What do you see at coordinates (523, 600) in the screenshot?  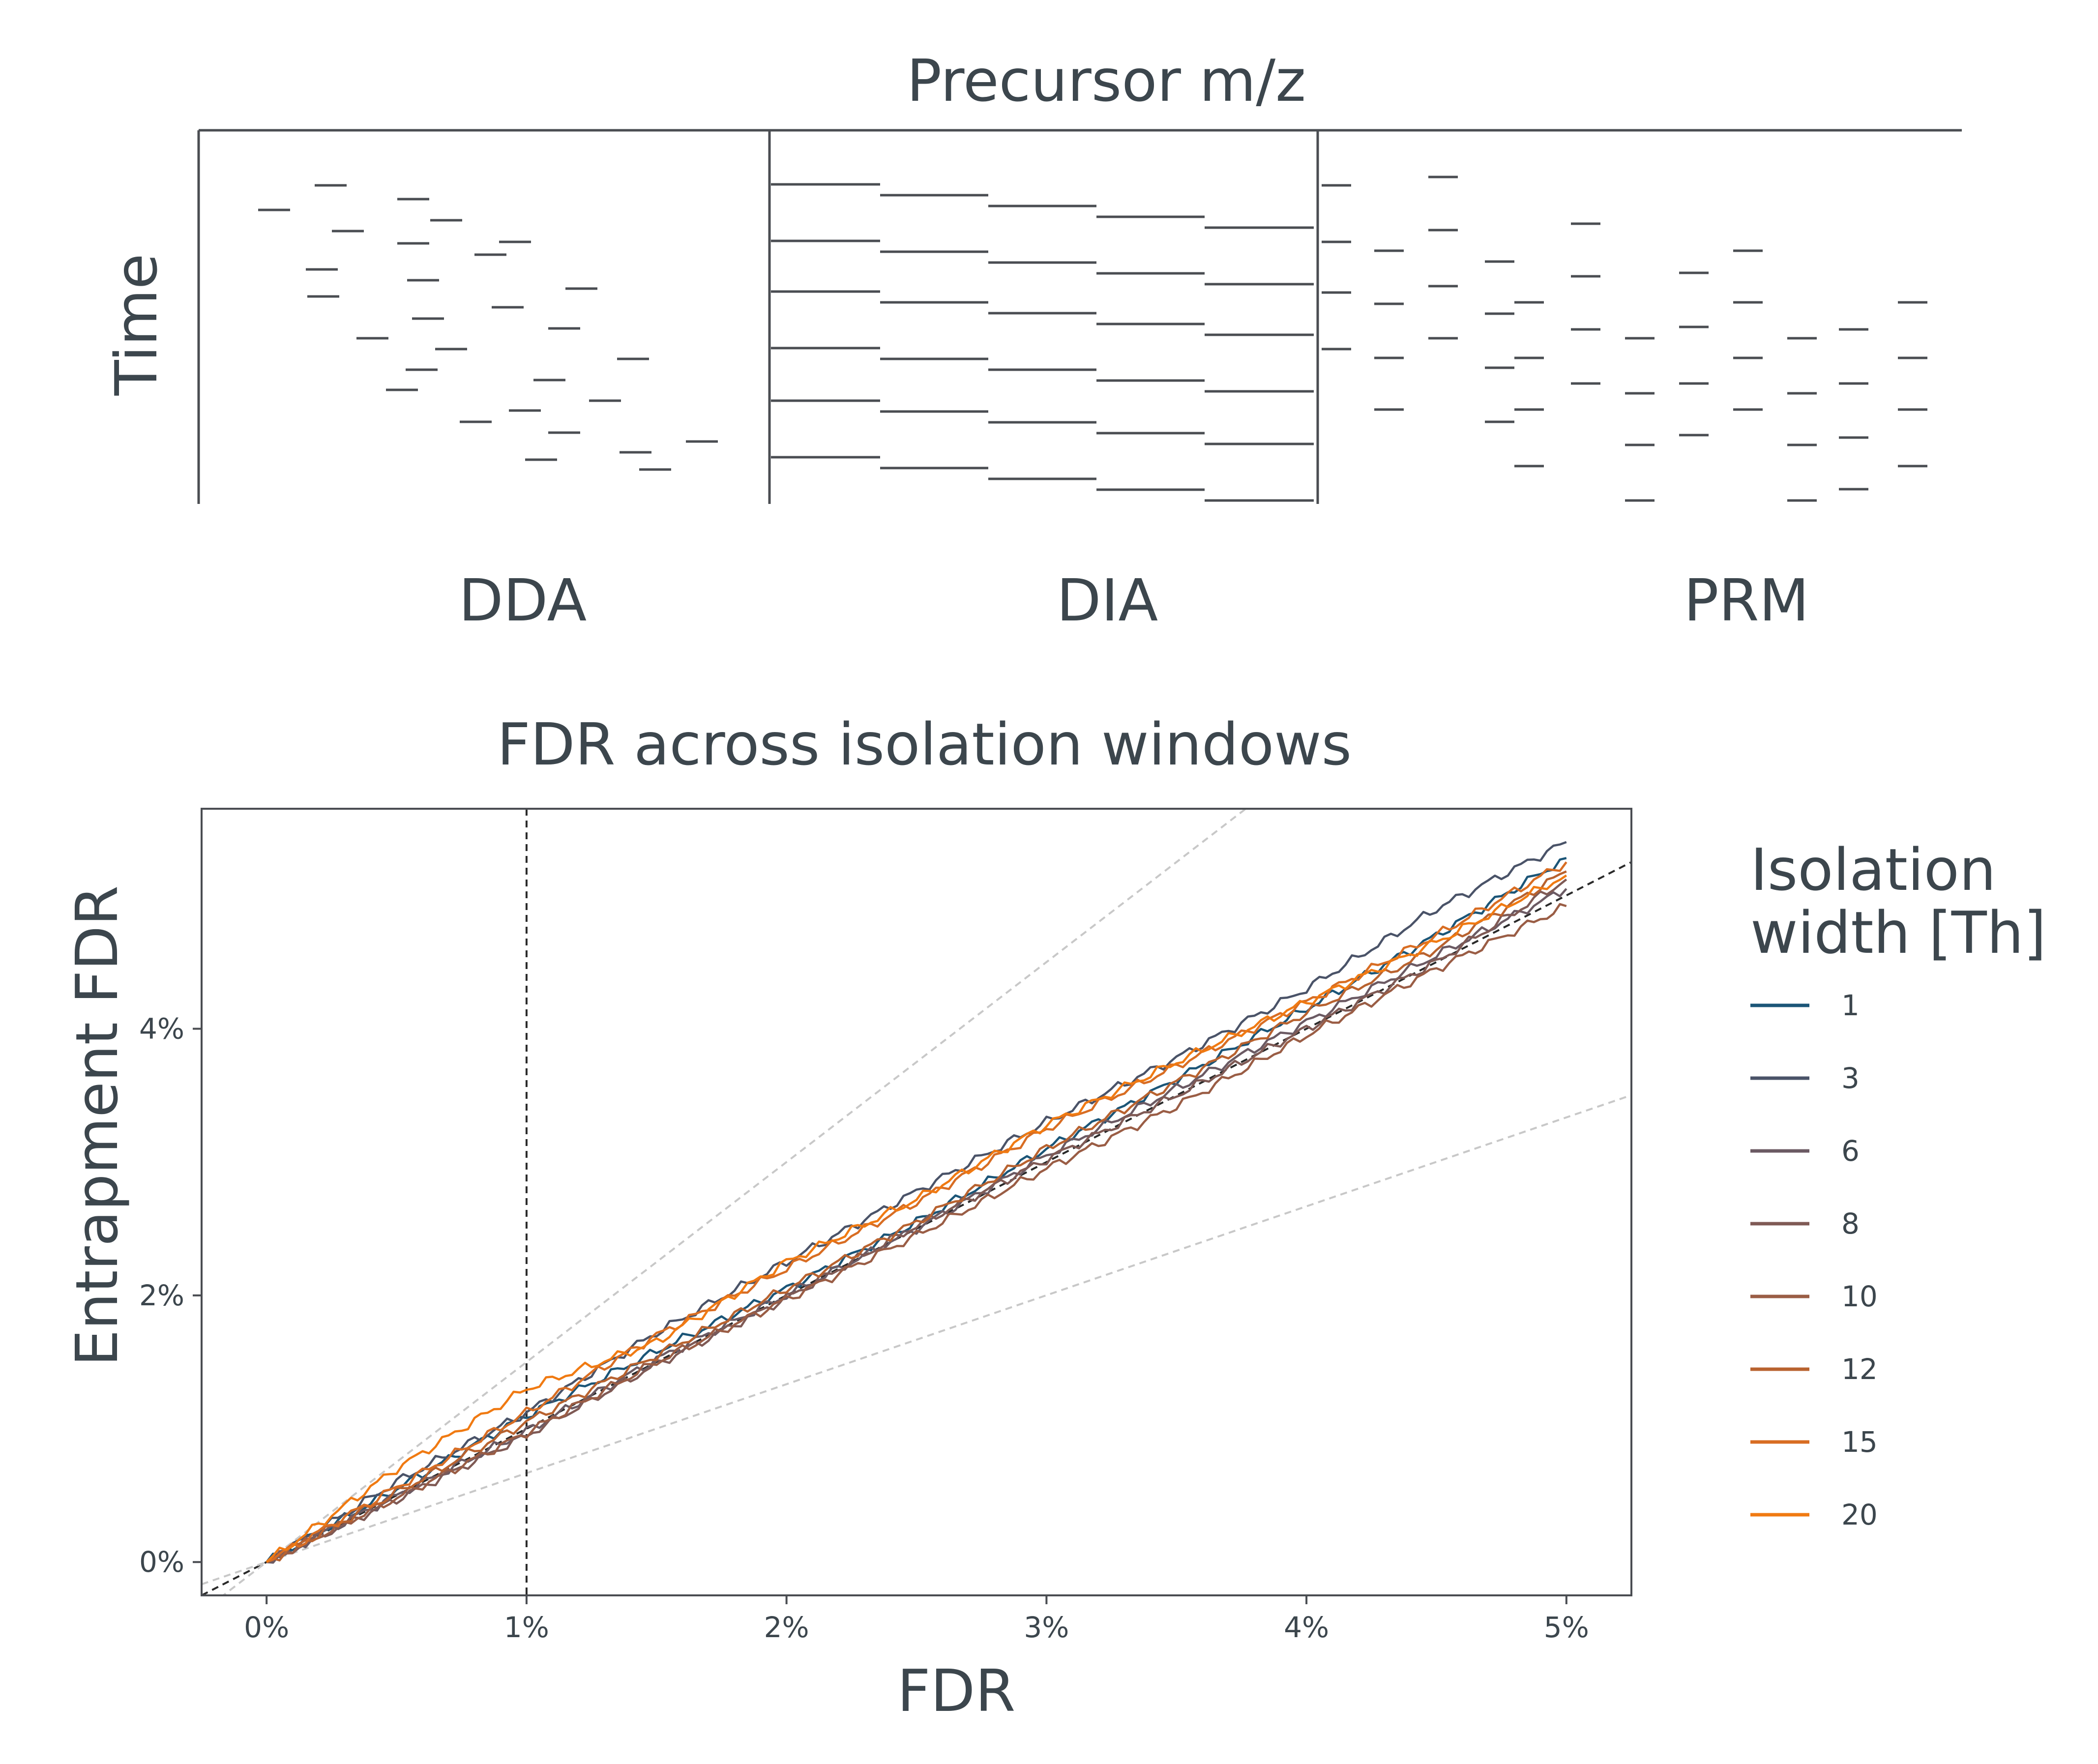 I see `panel-label-dda: DDA` at bounding box center [523, 600].